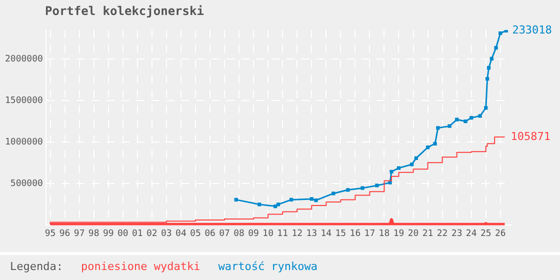 This screenshot has height=280, width=560. Describe the element at coordinates (268, 266) in the screenshot. I see `text: wartość rynkowa` at that location.